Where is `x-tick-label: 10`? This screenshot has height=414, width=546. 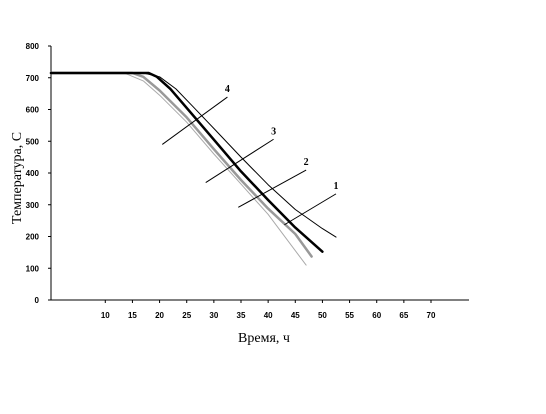
x-tick-label: 10 is located at coordinates (105, 315).